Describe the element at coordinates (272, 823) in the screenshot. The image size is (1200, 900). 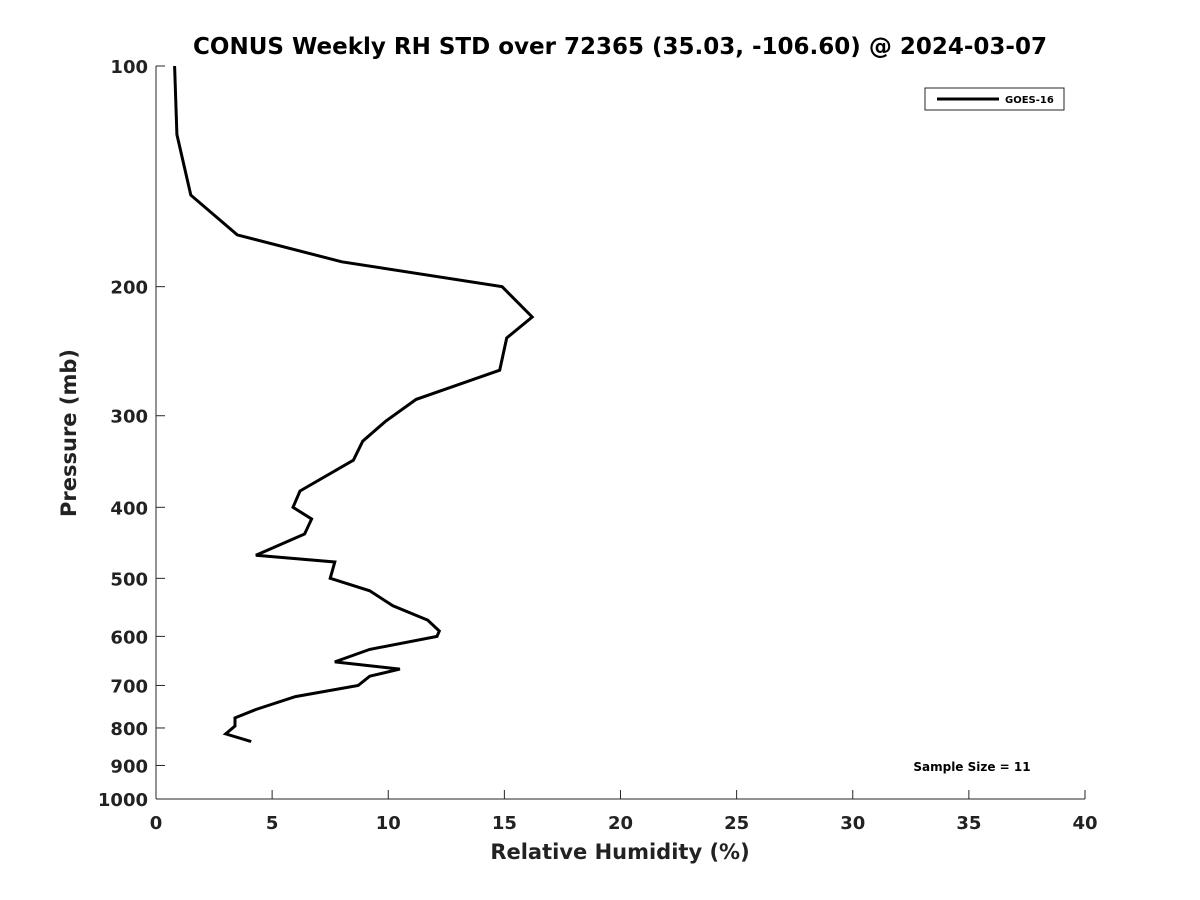
I see `x-tick-label: 5` at that location.